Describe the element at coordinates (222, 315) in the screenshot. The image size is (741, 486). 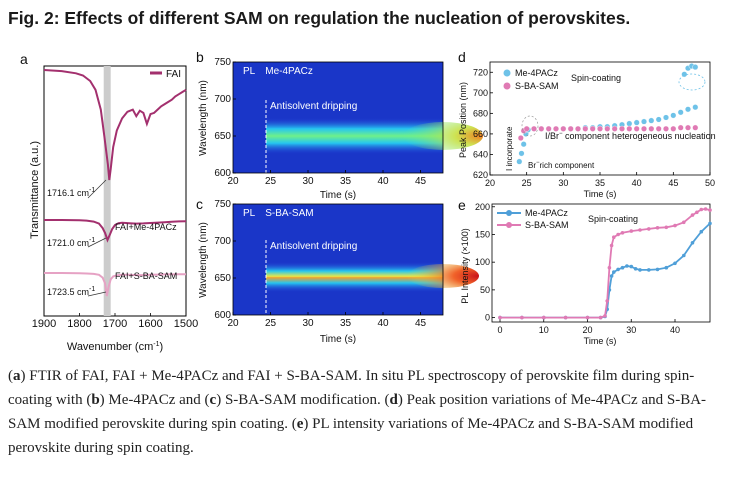
I see `y-tick-label: 600` at that location.